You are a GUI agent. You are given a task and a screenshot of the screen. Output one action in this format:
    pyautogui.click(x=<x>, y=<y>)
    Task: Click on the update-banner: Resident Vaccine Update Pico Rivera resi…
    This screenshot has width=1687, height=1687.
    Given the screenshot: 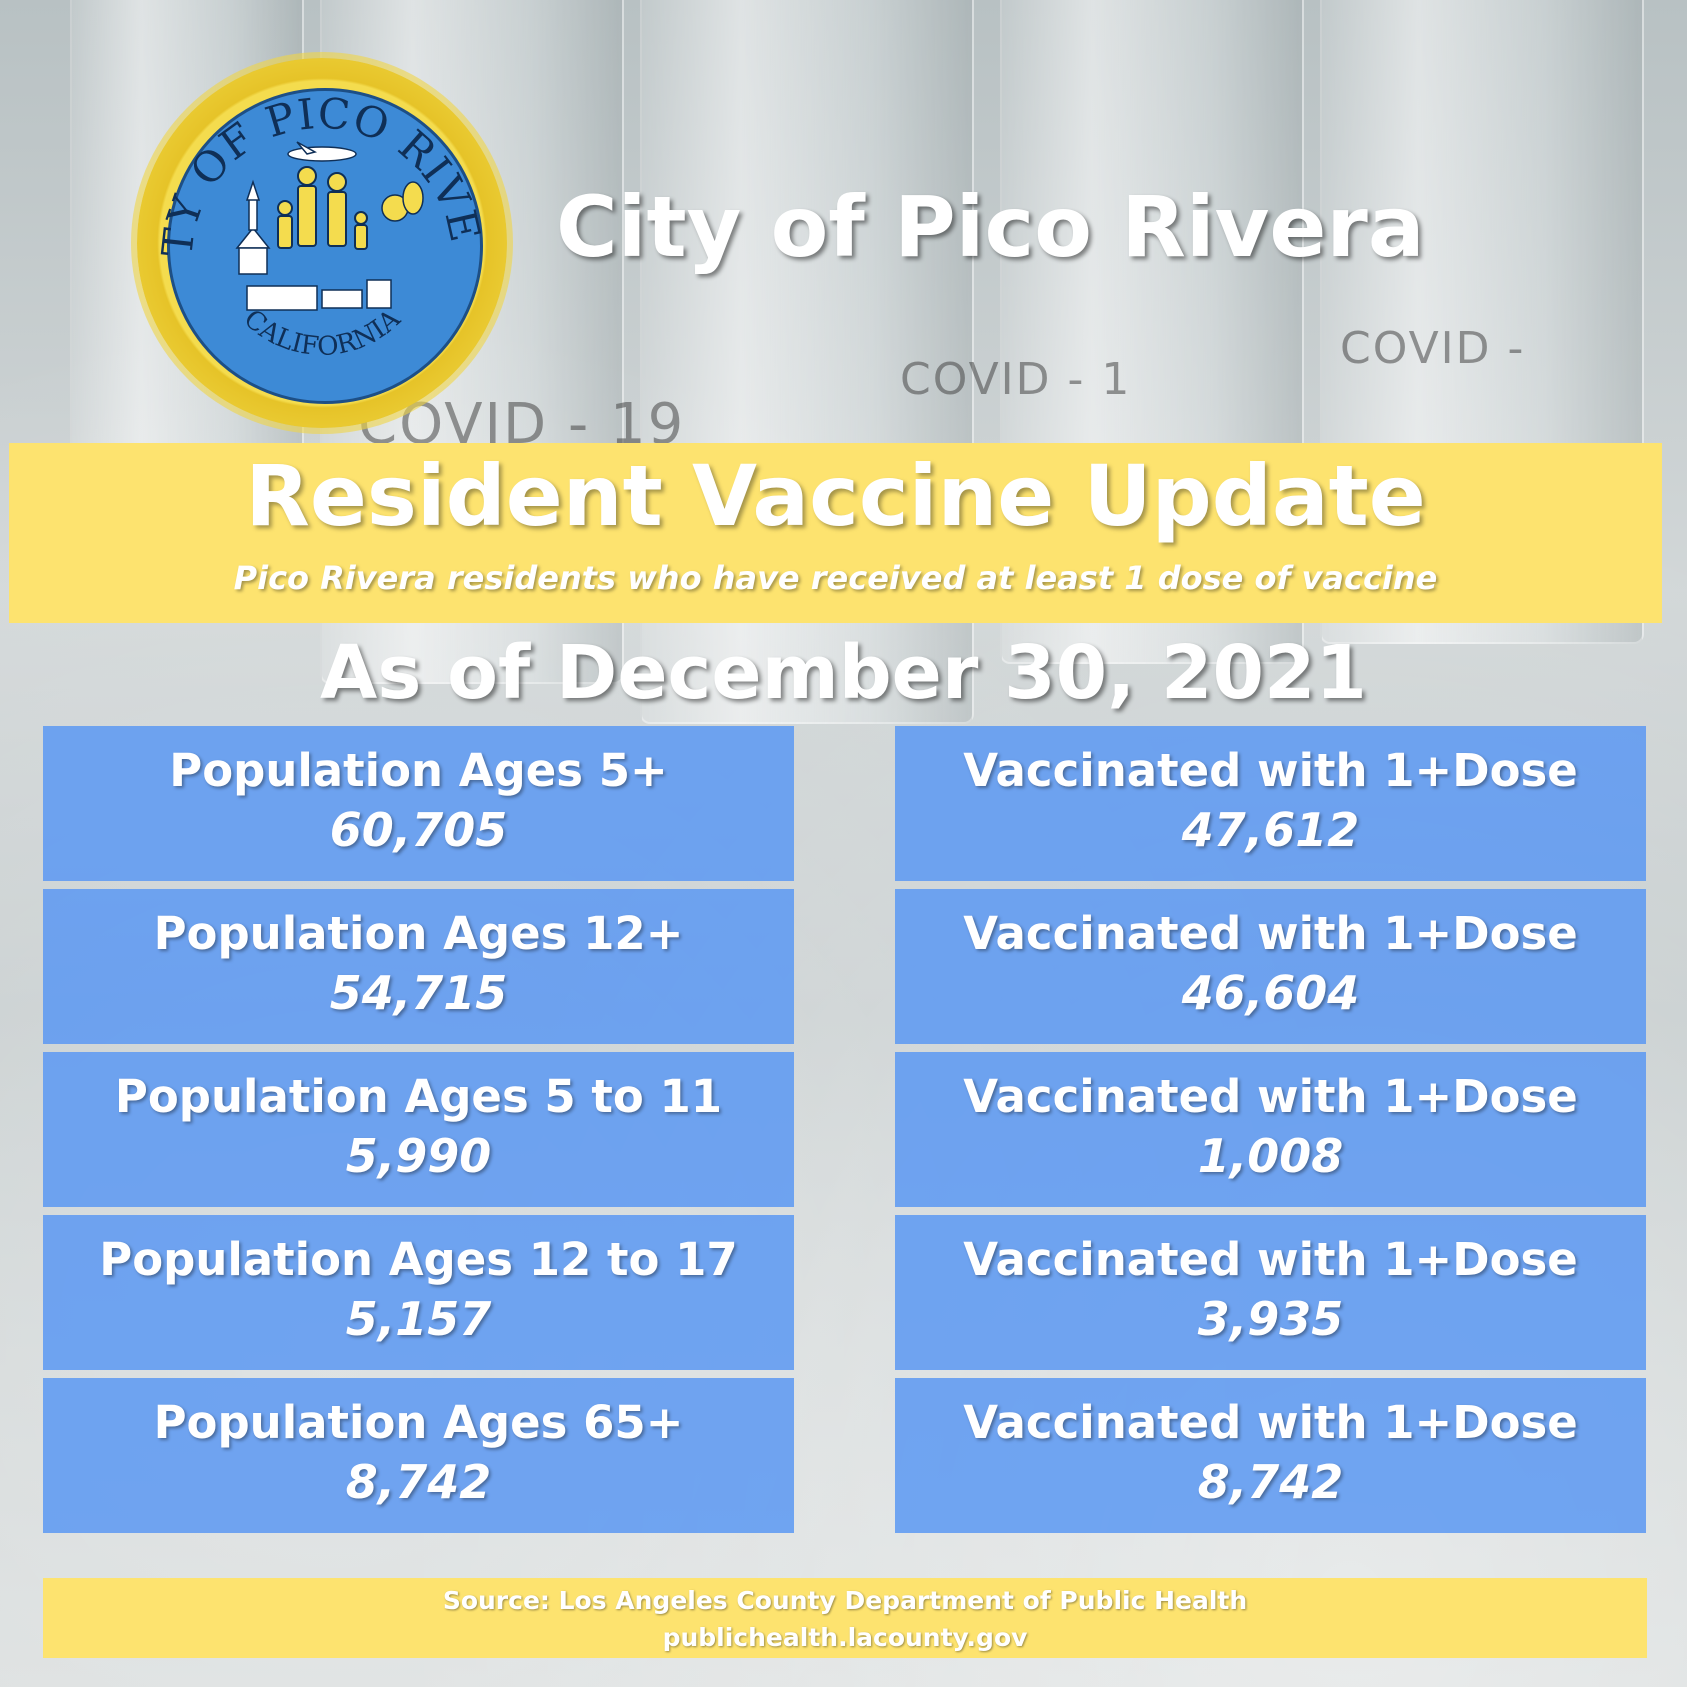 What is the action you would take?
    pyautogui.click(x=835, y=533)
    